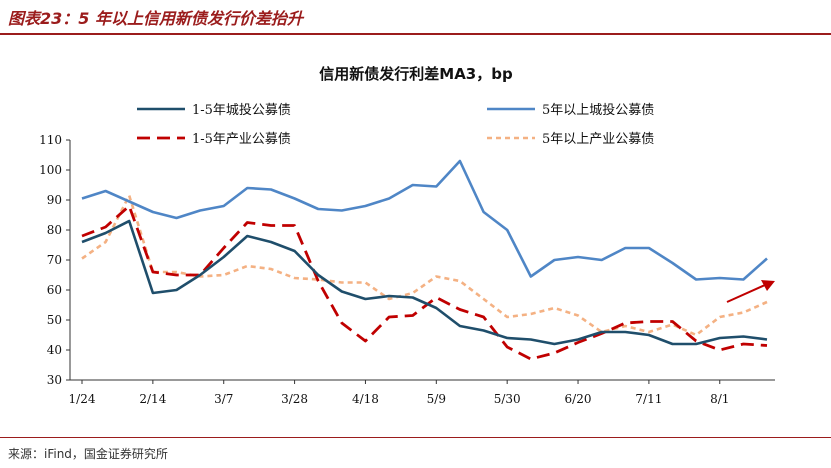 The width and height of the screenshot is (831, 468). I want to click on y-tick-label: 60, so click(54, 290).